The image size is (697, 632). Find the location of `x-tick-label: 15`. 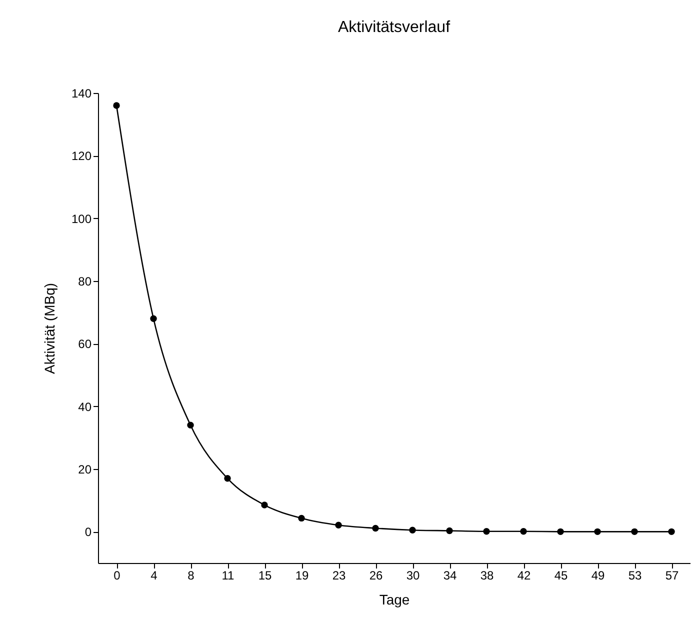

x-tick-label: 15 is located at coordinates (265, 575).